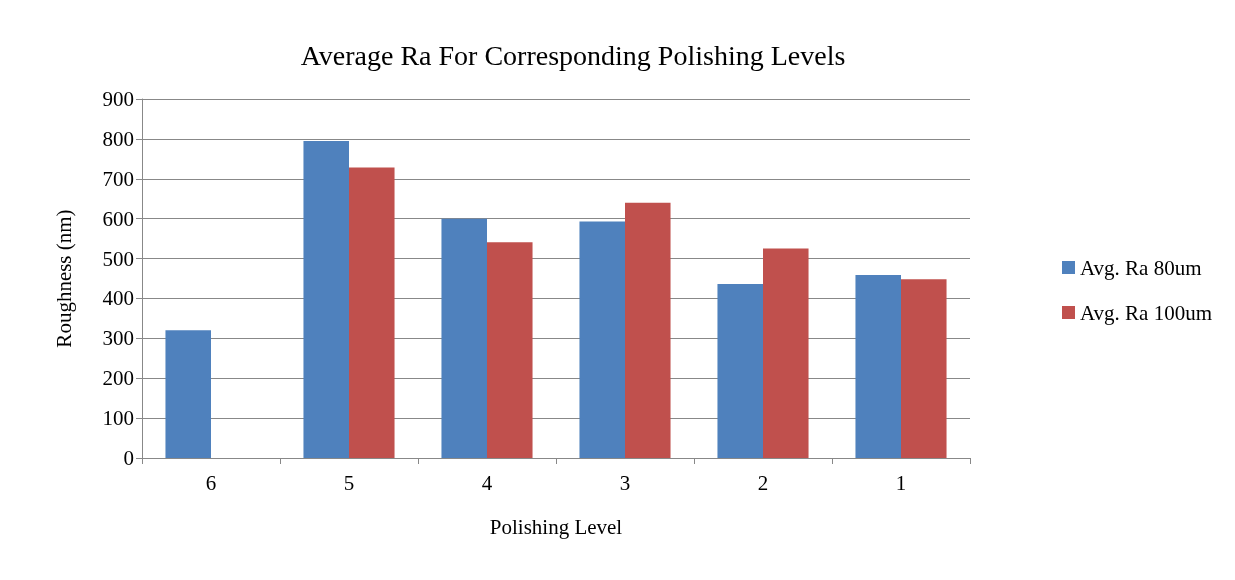 The height and width of the screenshot is (580, 1235). What do you see at coordinates (128, 458) in the screenshot?
I see `y-tick-label: 0` at bounding box center [128, 458].